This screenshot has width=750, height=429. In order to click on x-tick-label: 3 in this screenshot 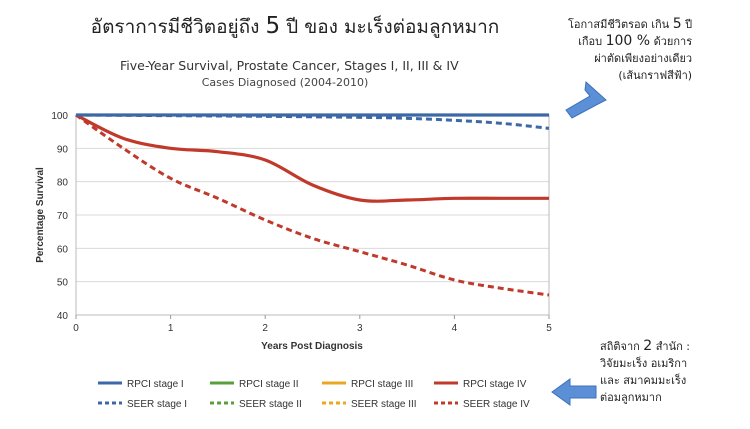, I will do `click(360, 328)`.